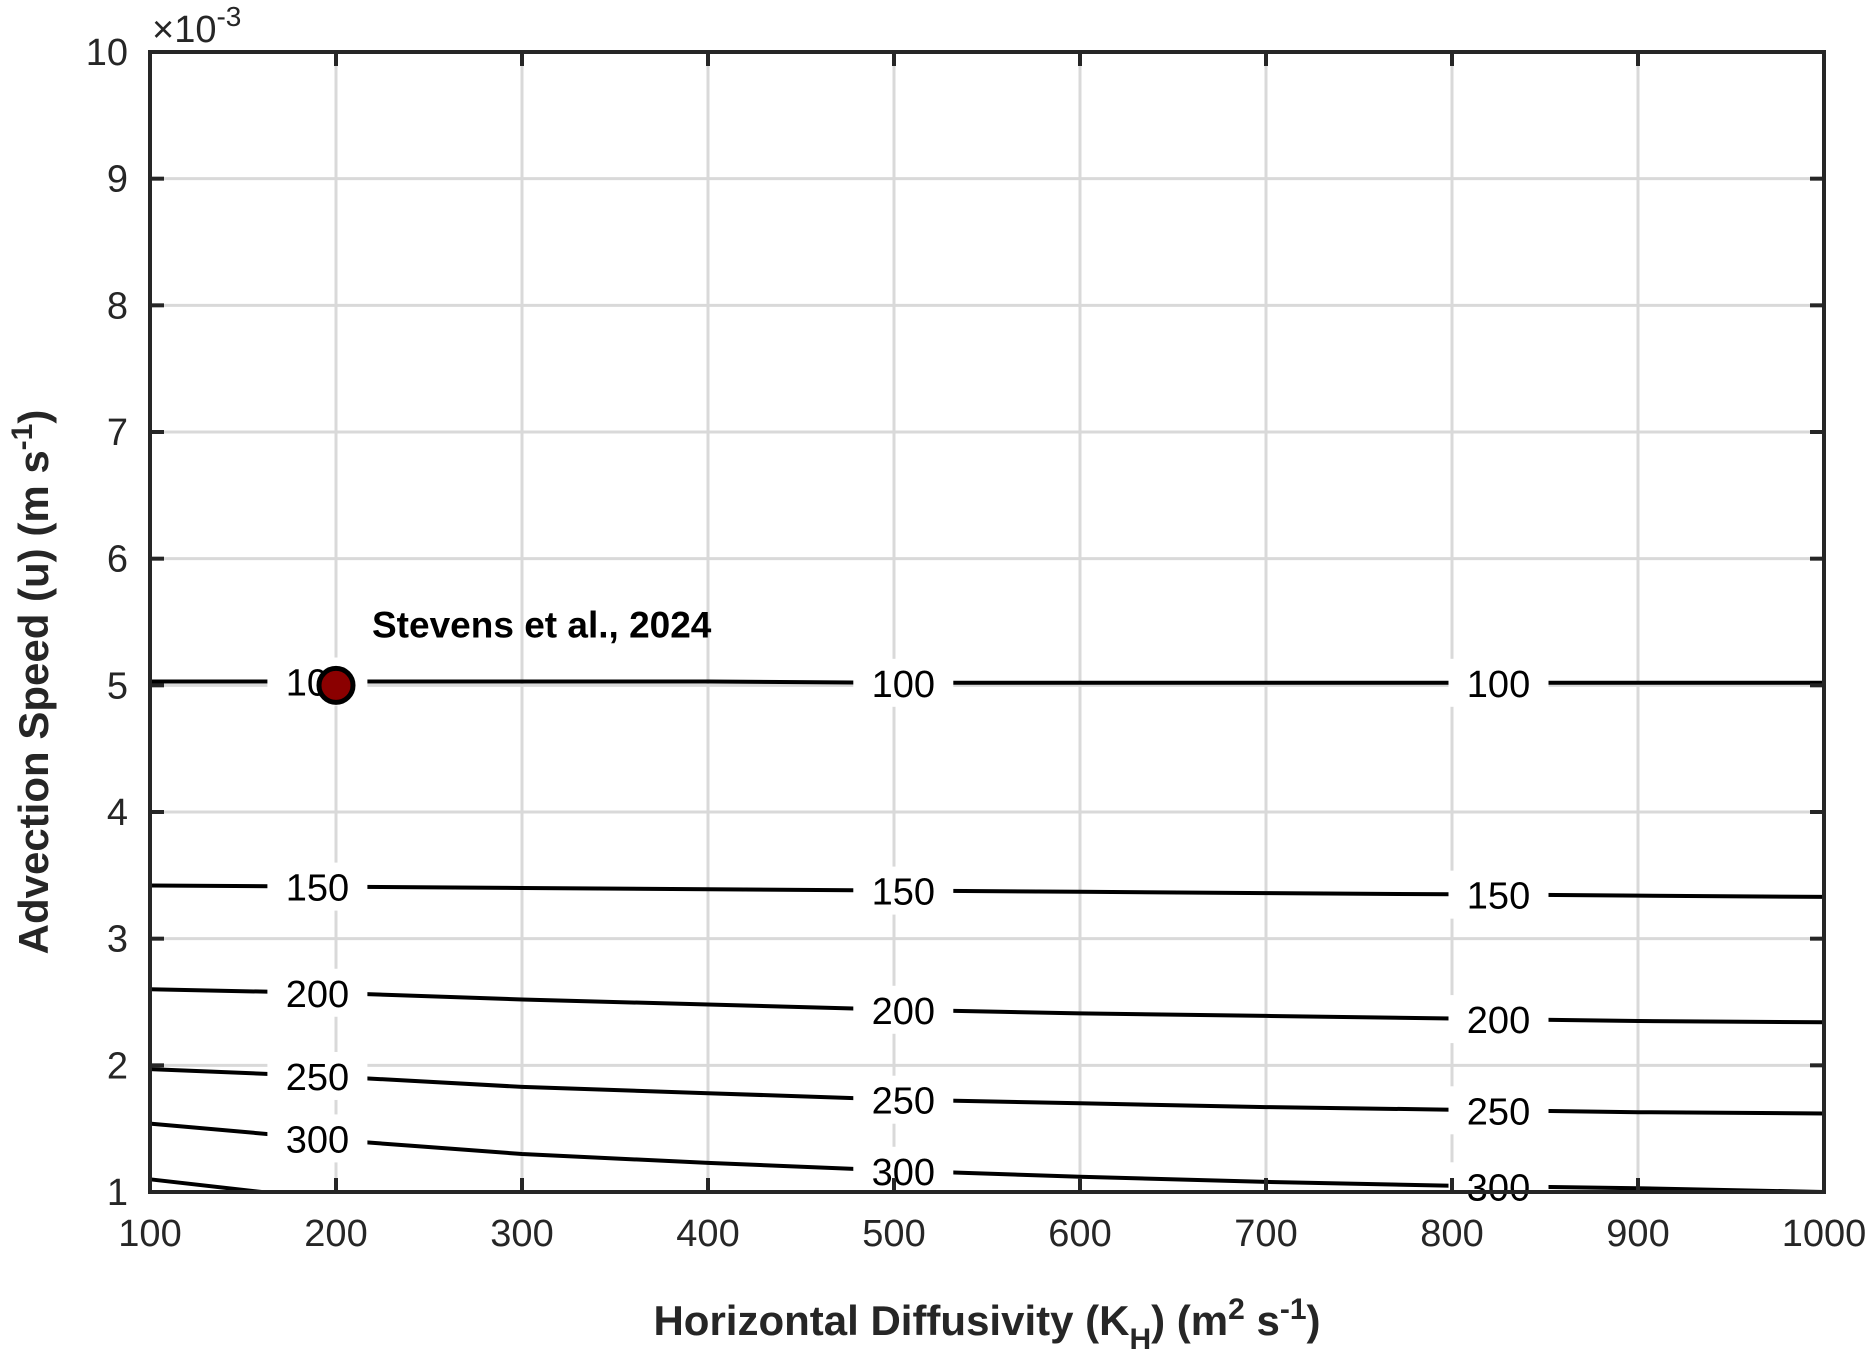 Image resolution: width=1870 pixels, height=1356 pixels. Describe the element at coordinates (117, 1193) in the screenshot. I see `y-tick-label: 1` at that location.